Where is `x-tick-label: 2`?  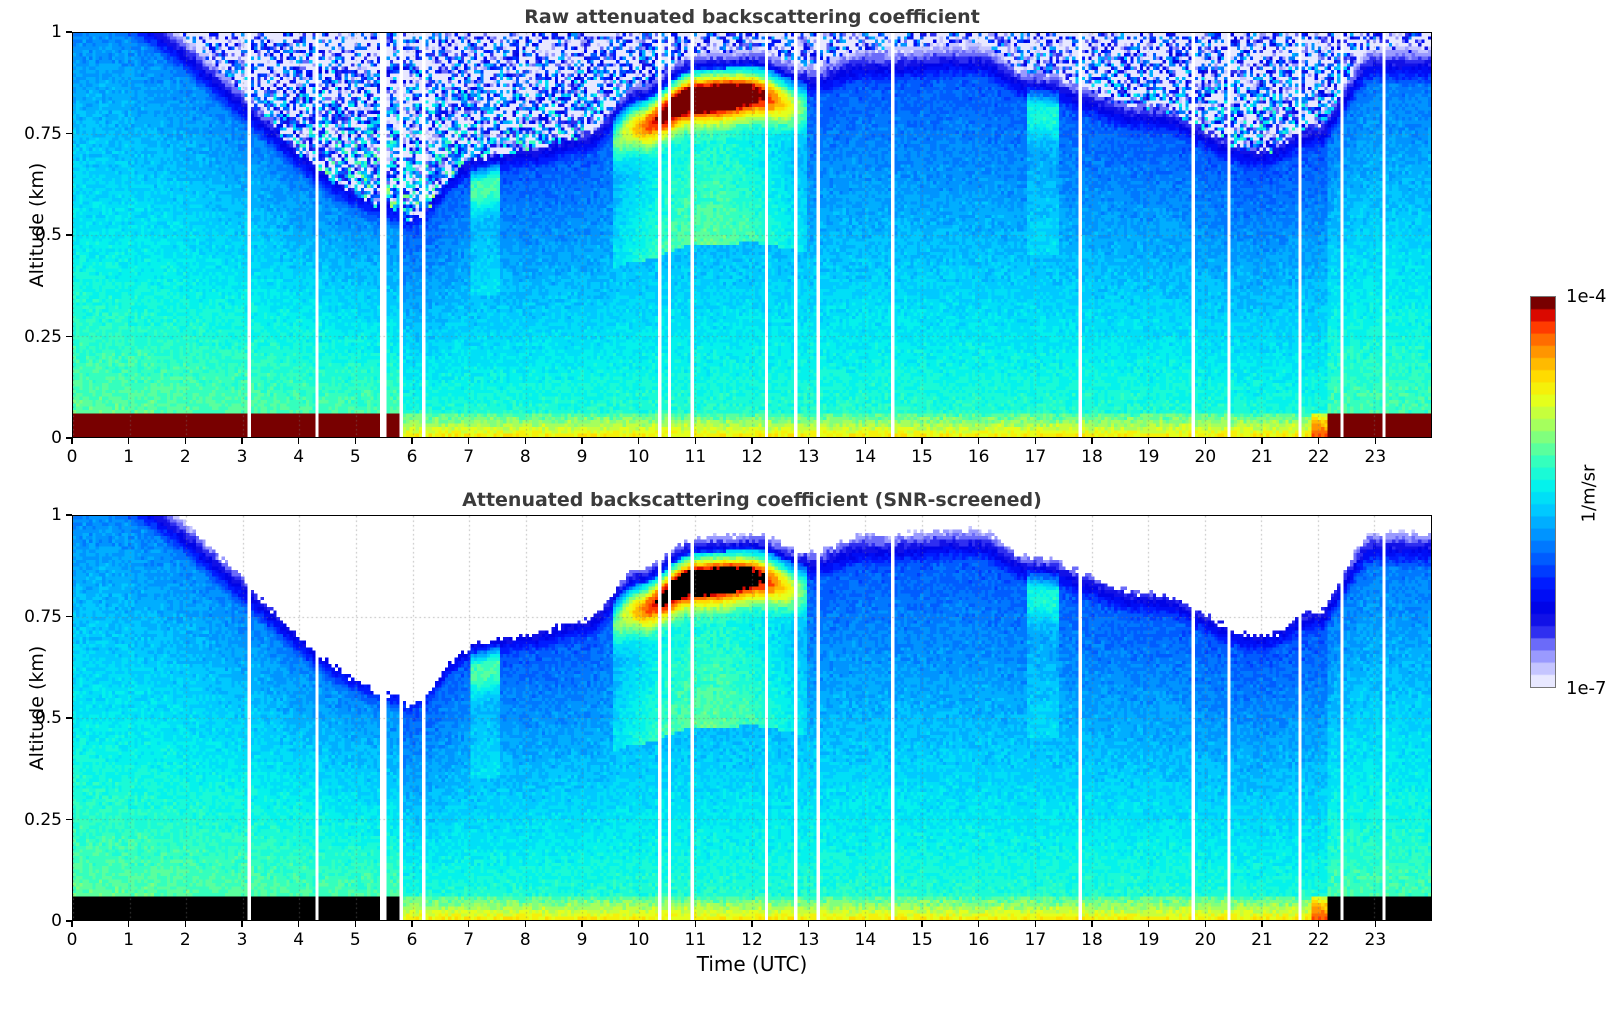
x-tick-label: 2 is located at coordinates (185, 457).